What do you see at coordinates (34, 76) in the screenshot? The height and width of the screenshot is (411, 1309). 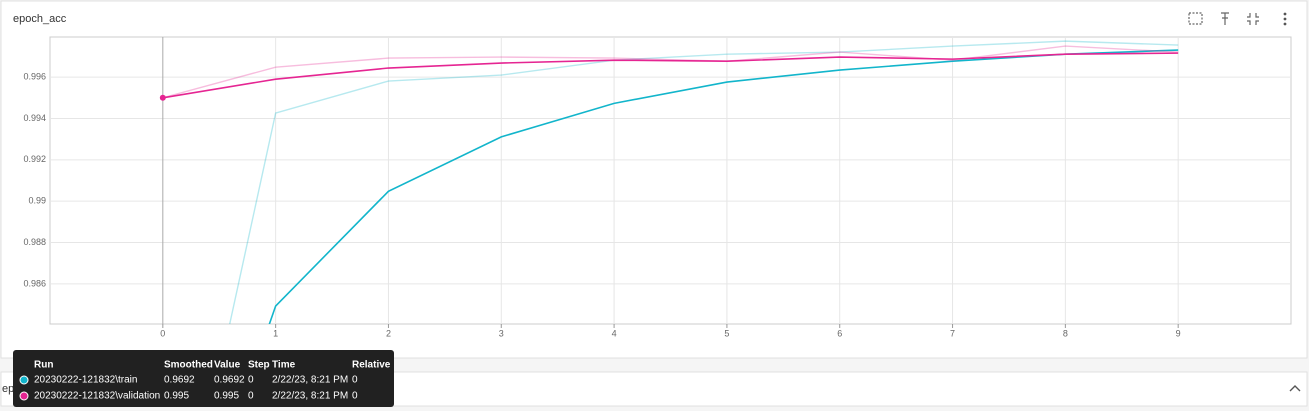 I see `y-tick-label: 0.996` at bounding box center [34, 76].